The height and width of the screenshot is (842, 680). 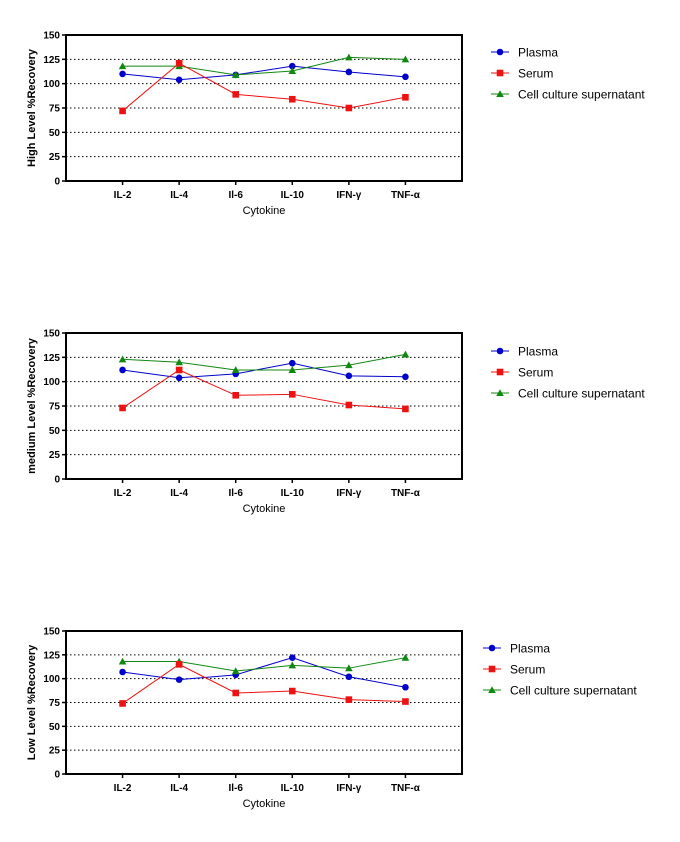 I want to click on y-axis-title: medium Level %Recovery, so click(x=32, y=405).